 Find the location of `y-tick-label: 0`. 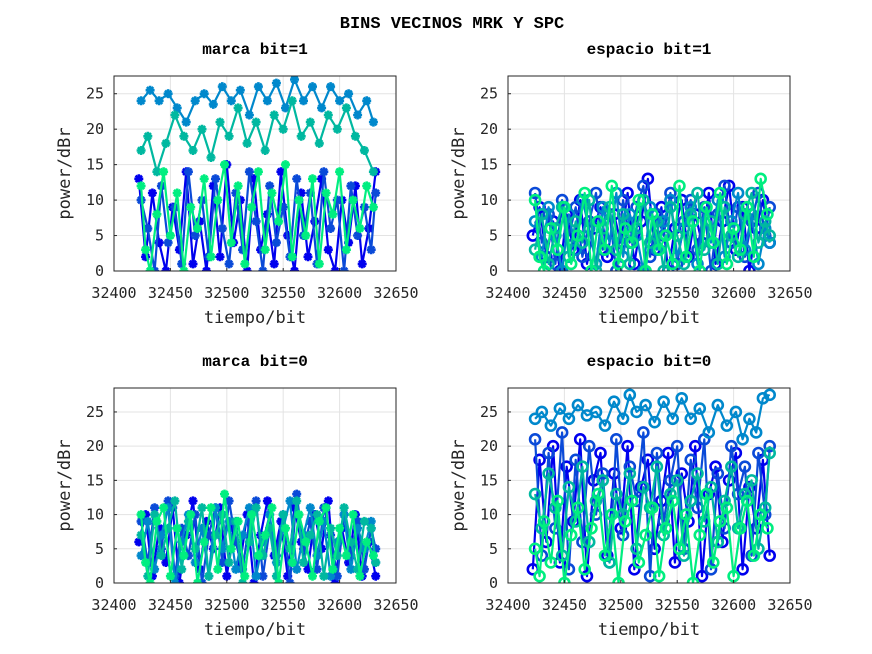

y-tick-label: 0 is located at coordinates (99, 271).